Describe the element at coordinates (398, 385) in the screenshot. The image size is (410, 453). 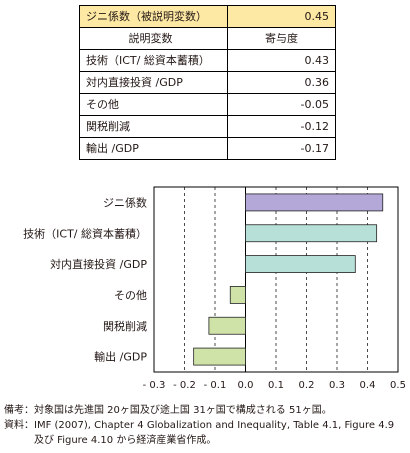
I see `x-tick-label: 0.5` at that location.